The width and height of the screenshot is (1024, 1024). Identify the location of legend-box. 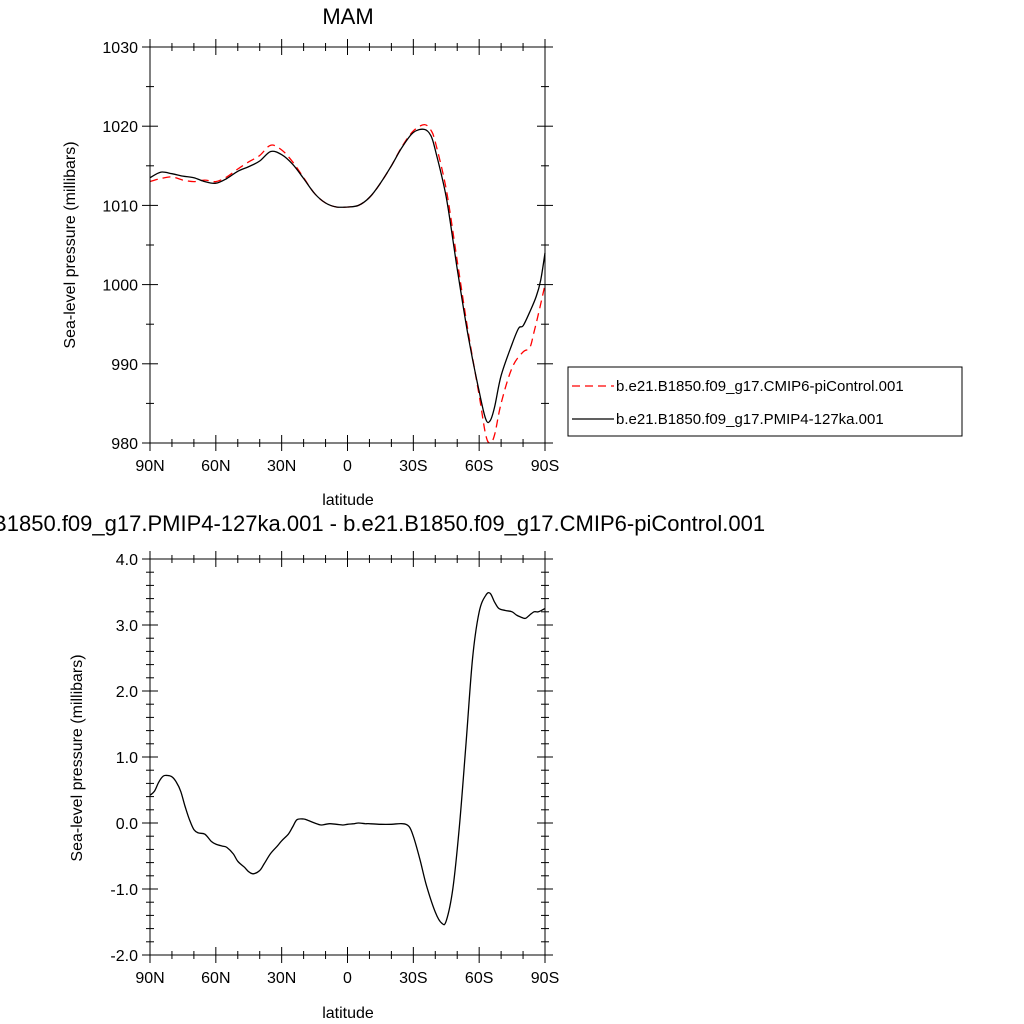
(765, 401).